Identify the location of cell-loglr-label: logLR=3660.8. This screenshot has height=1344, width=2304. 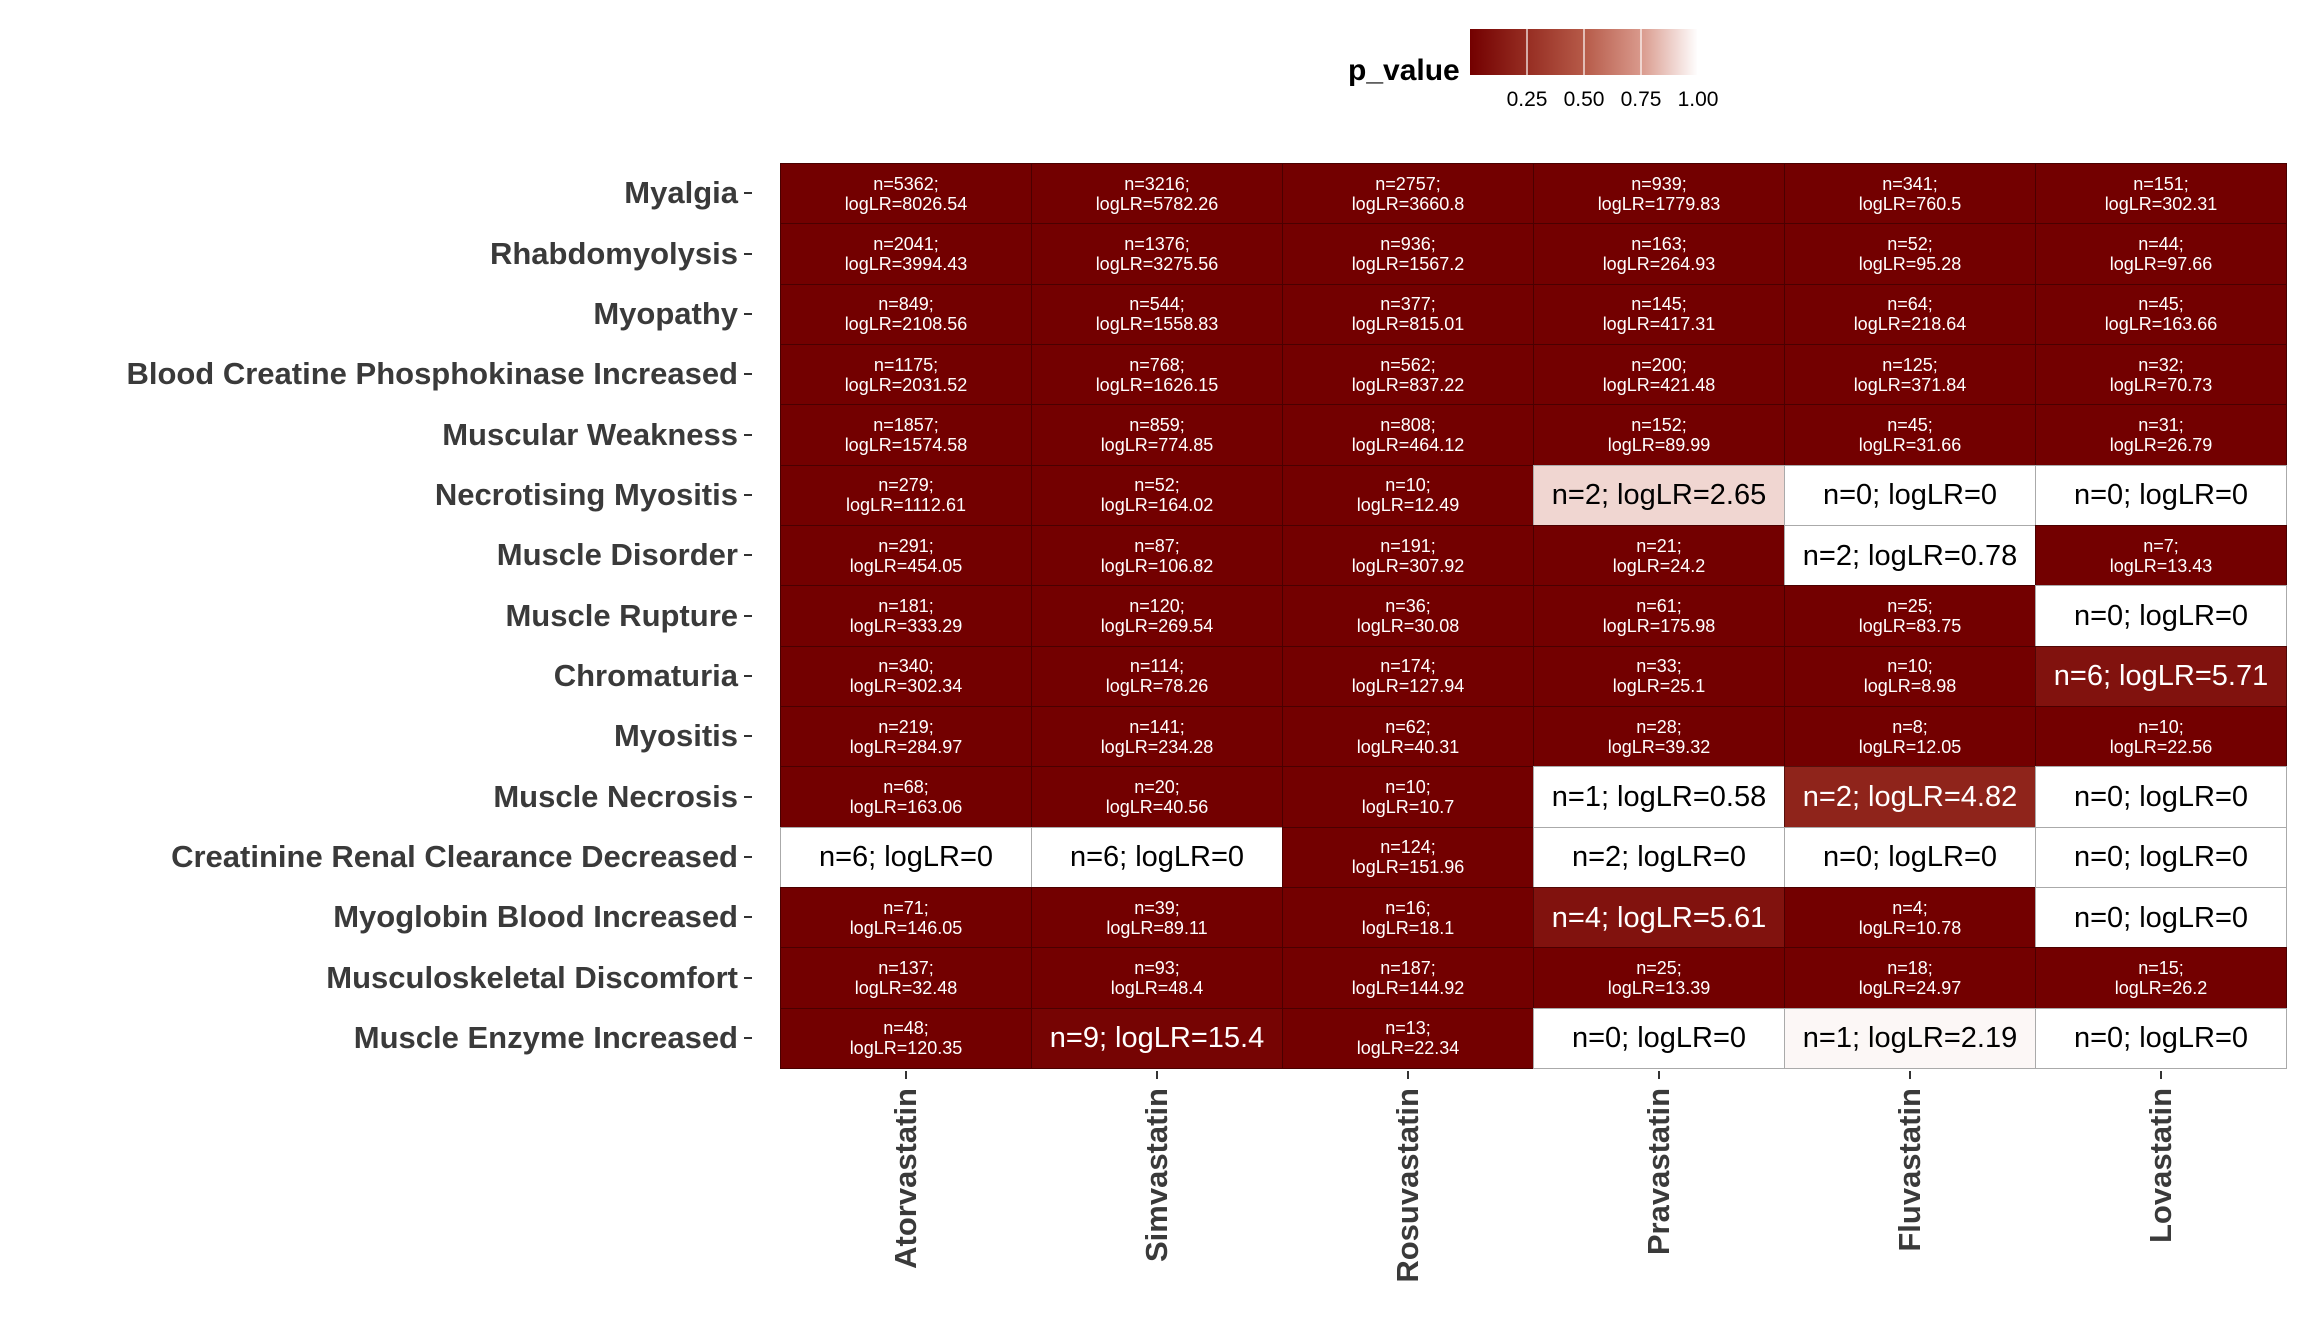
(1408, 203).